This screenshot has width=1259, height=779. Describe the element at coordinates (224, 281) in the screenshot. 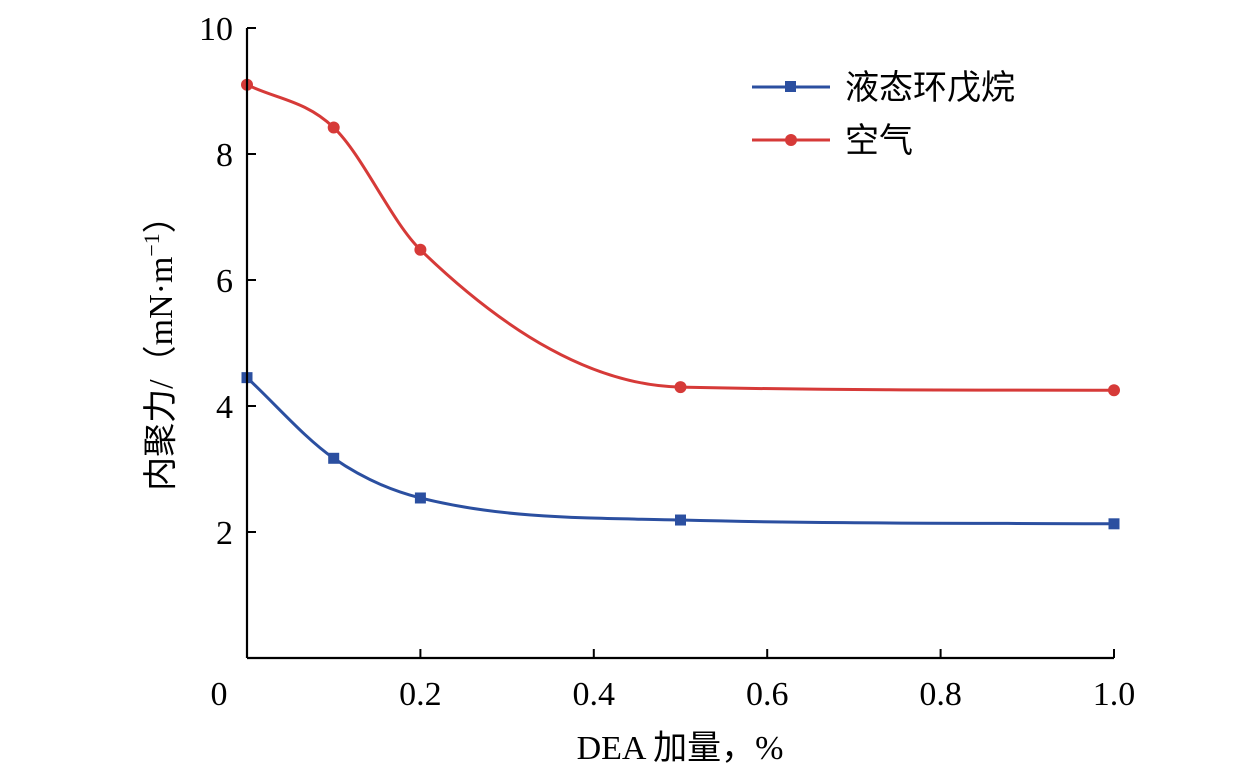

I see `y-tick-label: 6` at that location.